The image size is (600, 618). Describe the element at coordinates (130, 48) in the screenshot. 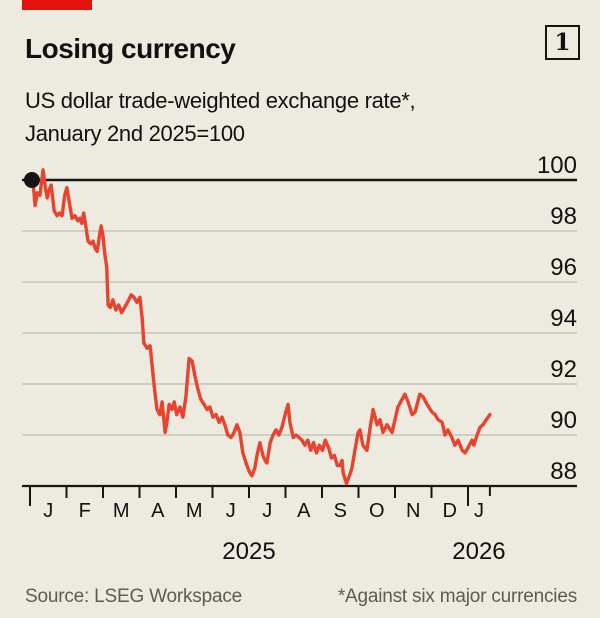

I see `chart-title: Losing currency` at that location.